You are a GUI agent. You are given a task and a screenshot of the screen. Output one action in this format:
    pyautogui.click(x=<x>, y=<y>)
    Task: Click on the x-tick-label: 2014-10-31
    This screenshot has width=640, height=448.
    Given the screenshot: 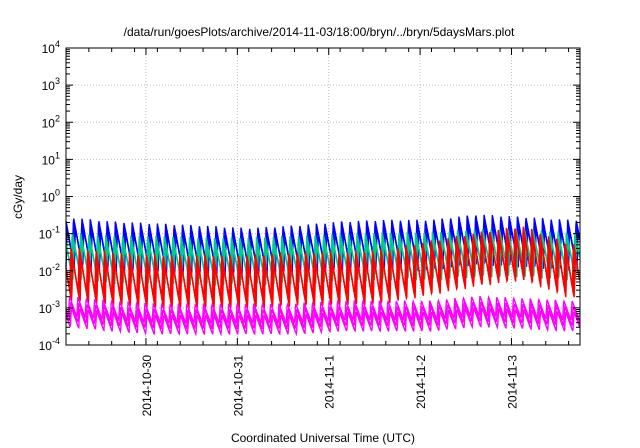 What is the action you would take?
    pyautogui.click(x=238, y=386)
    